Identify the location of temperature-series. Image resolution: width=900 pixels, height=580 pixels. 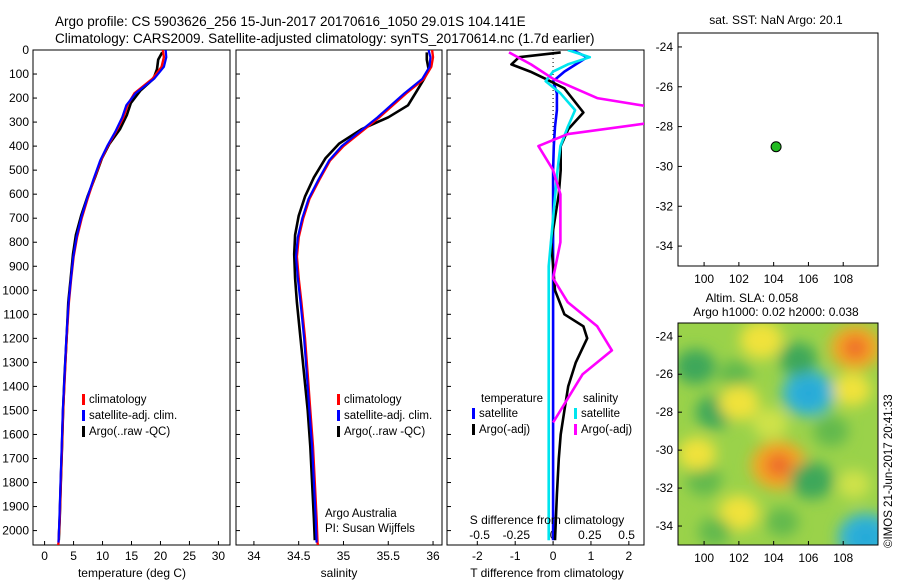
(112, 297).